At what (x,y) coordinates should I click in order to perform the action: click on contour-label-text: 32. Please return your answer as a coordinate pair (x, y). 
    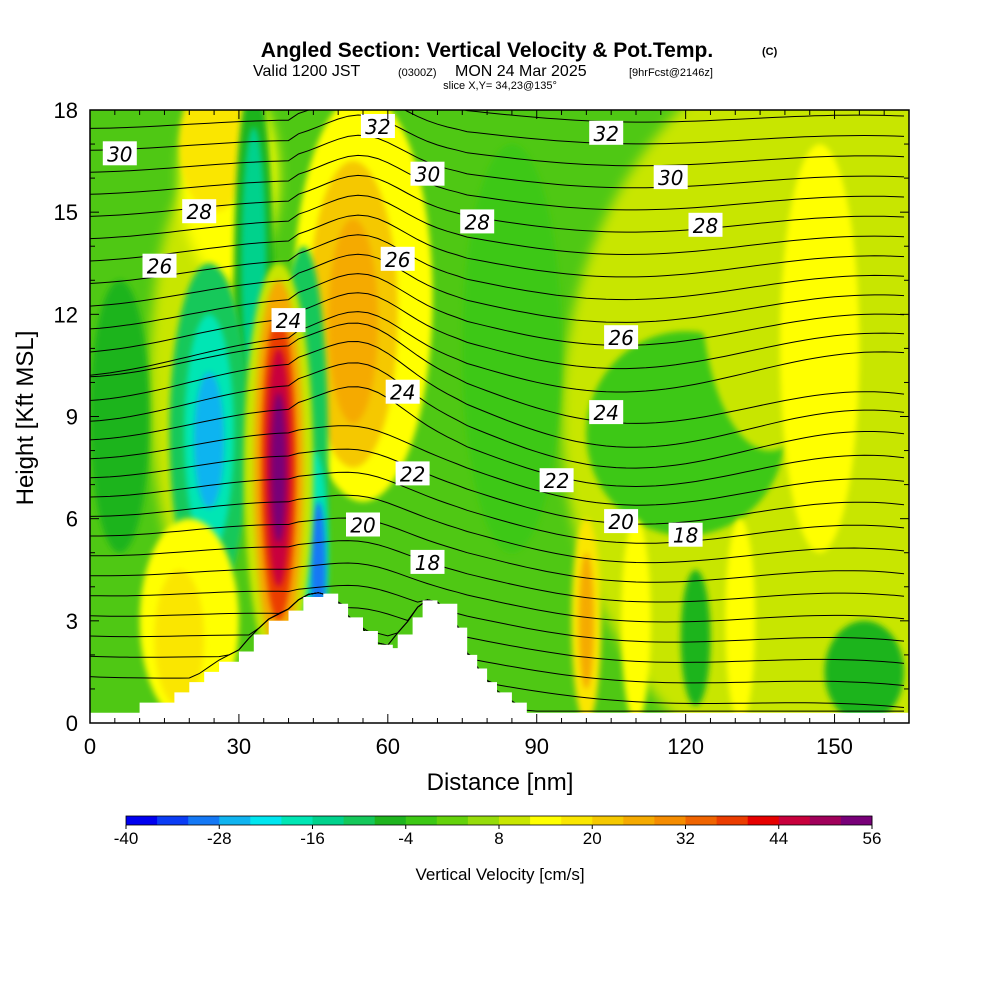
    Looking at the image, I should click on (605, 134).